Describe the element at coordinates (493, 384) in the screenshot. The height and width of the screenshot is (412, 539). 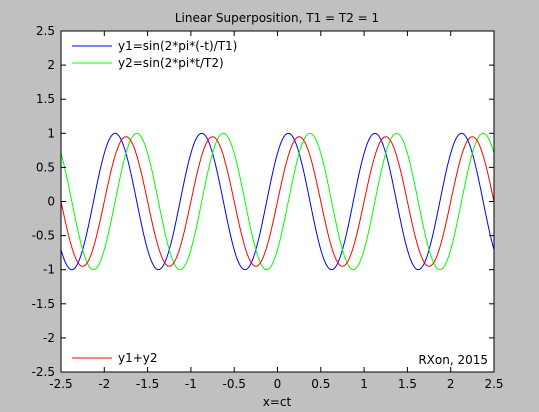
I see `x-tick-label: 2.5` at that location.